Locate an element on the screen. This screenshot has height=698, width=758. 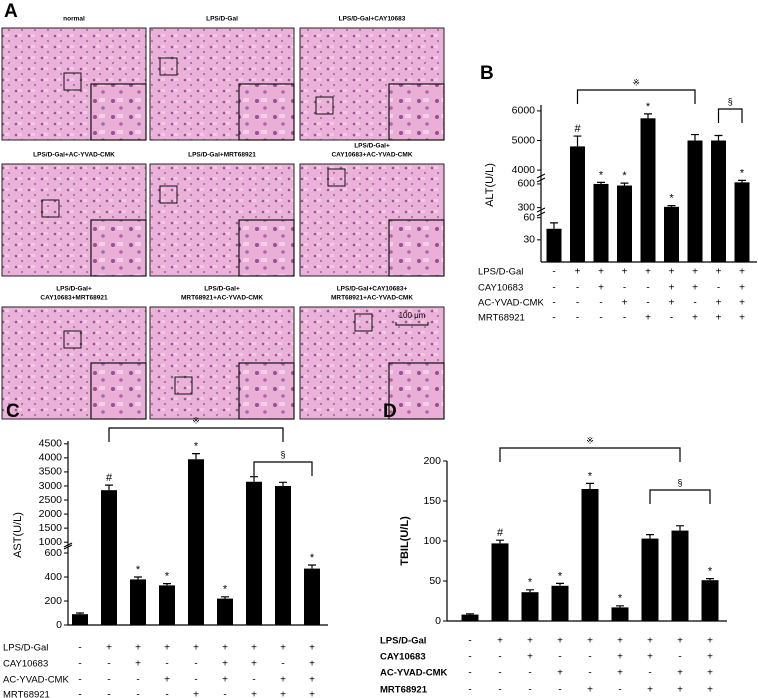
panel-label: B is located at coordinates (487, 73).